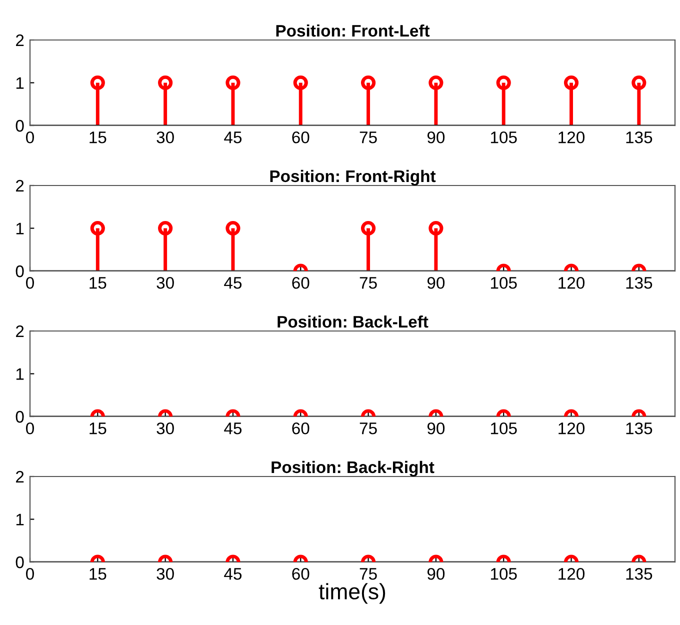 The image size is (680, 625). I want to click on chart-title: Position: Front-Right, so click(353, 178).